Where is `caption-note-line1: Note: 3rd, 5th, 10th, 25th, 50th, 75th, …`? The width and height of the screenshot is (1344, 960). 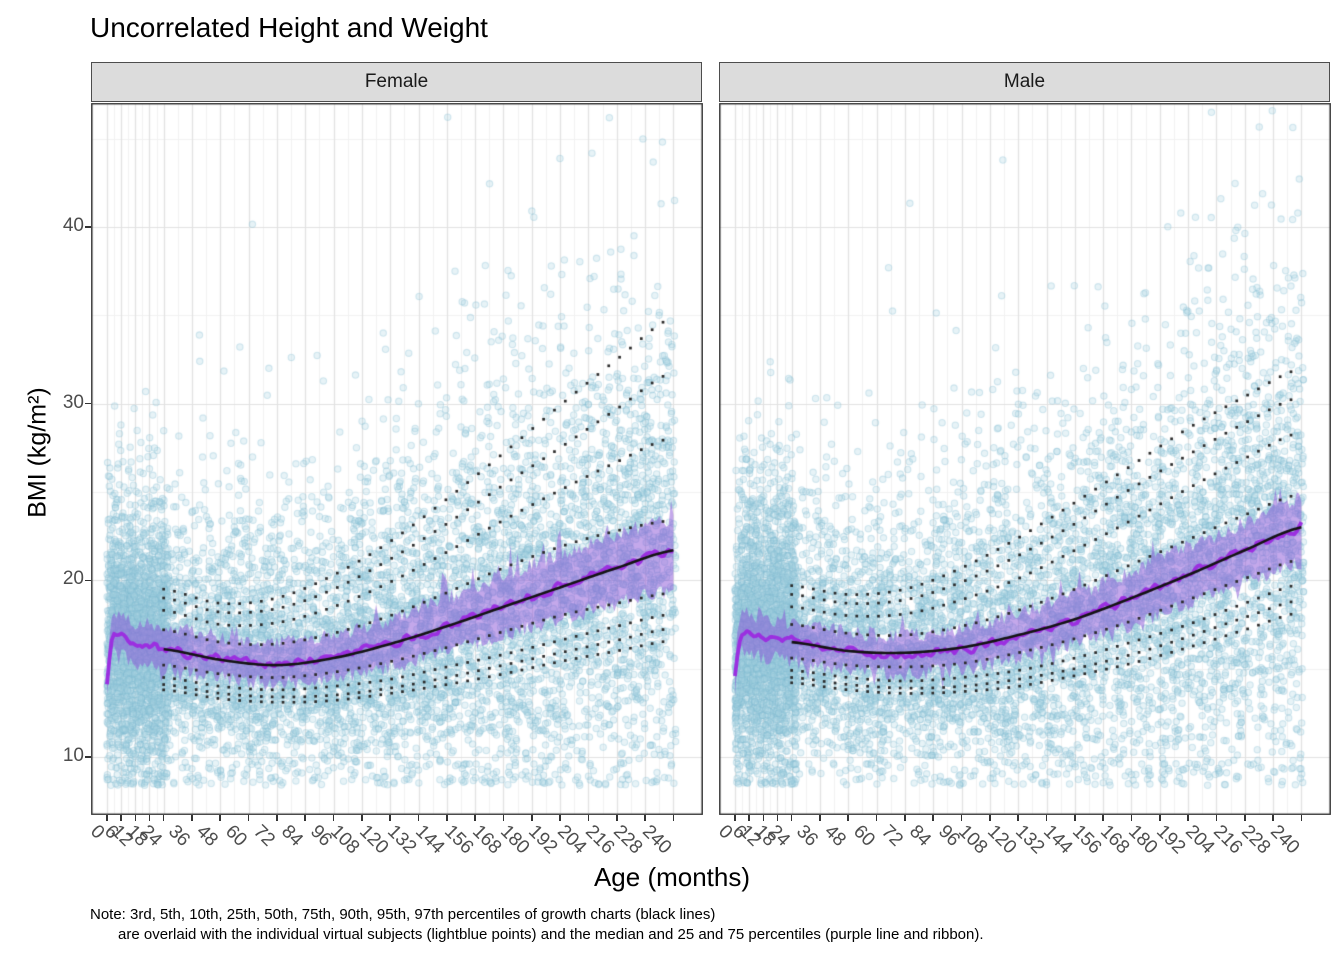
caption-note-line1: Note: 3rd, 5th, 10th, 25th, 50th, 75th, … is located at coordinates (403, 914).